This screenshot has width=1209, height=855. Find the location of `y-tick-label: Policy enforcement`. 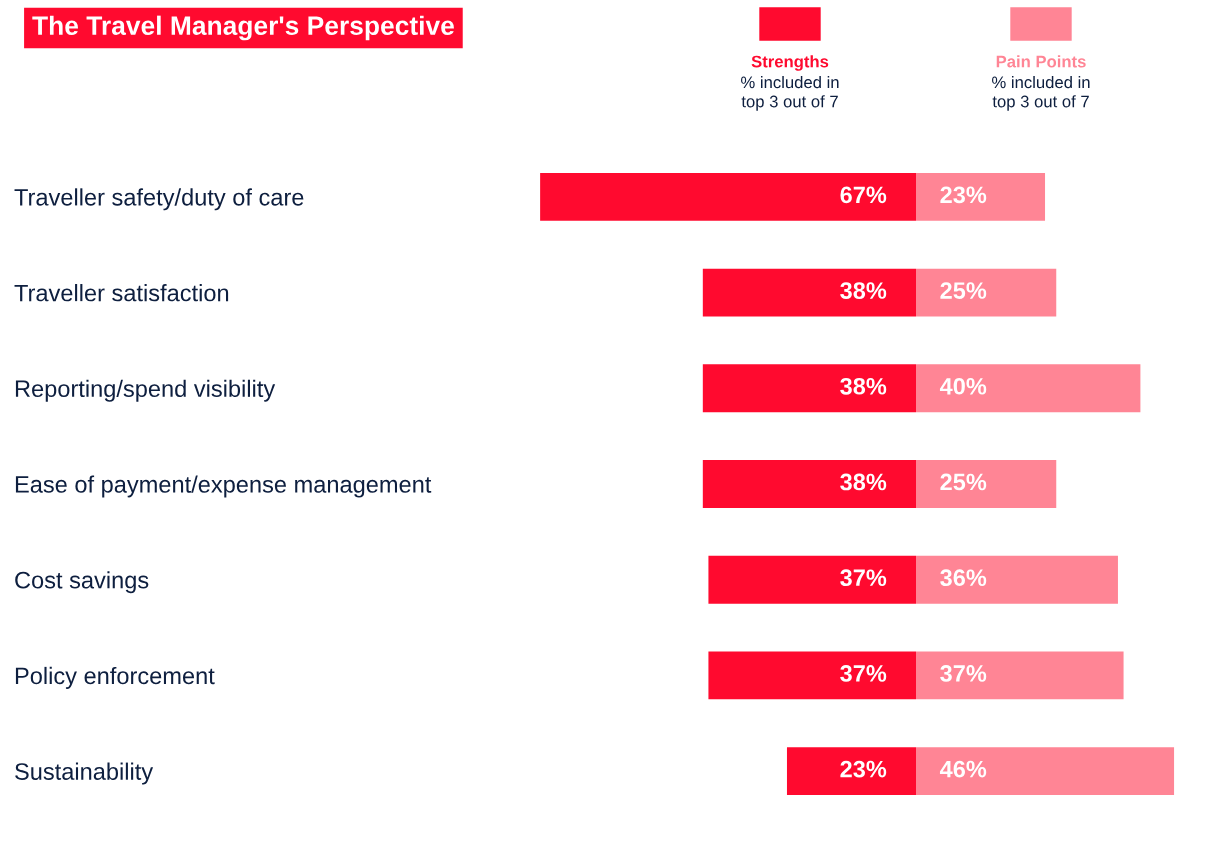

y-tick-label: Policy enforcement is located at coordinates (115, 677).